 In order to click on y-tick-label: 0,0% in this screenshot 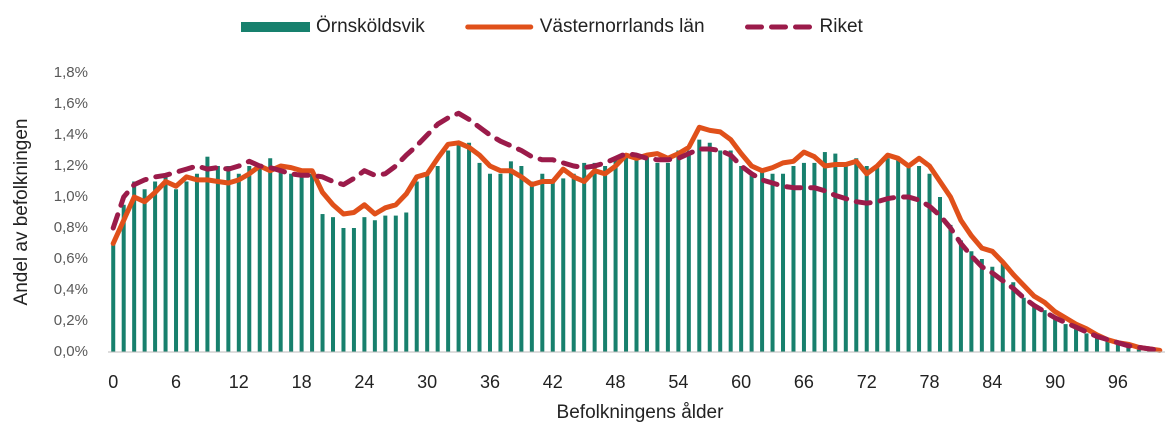, I will do `click(71, 351)`.